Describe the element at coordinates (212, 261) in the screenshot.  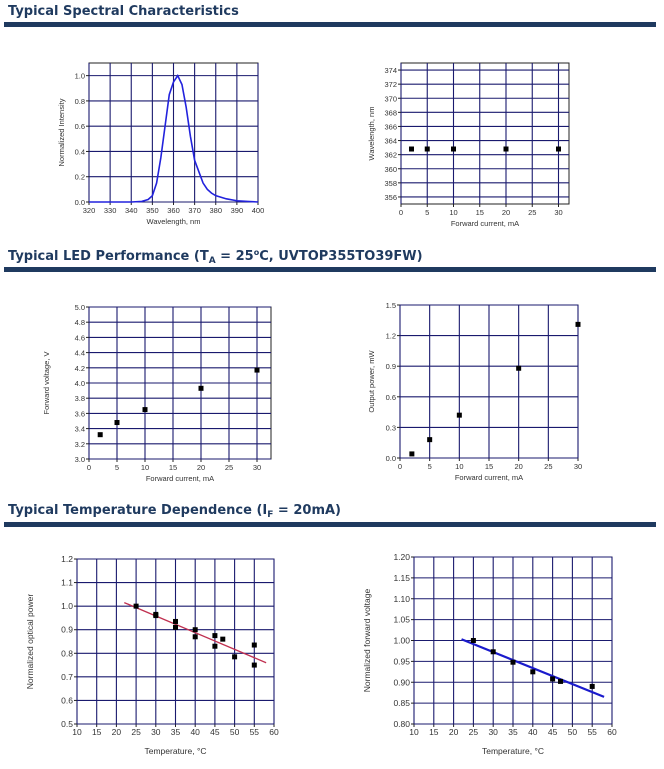
I see `heading-subscript: A` at that location.